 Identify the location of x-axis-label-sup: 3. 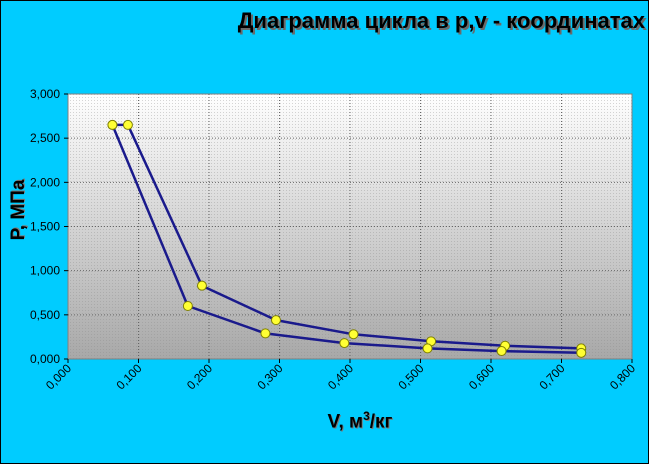
(366, 416).